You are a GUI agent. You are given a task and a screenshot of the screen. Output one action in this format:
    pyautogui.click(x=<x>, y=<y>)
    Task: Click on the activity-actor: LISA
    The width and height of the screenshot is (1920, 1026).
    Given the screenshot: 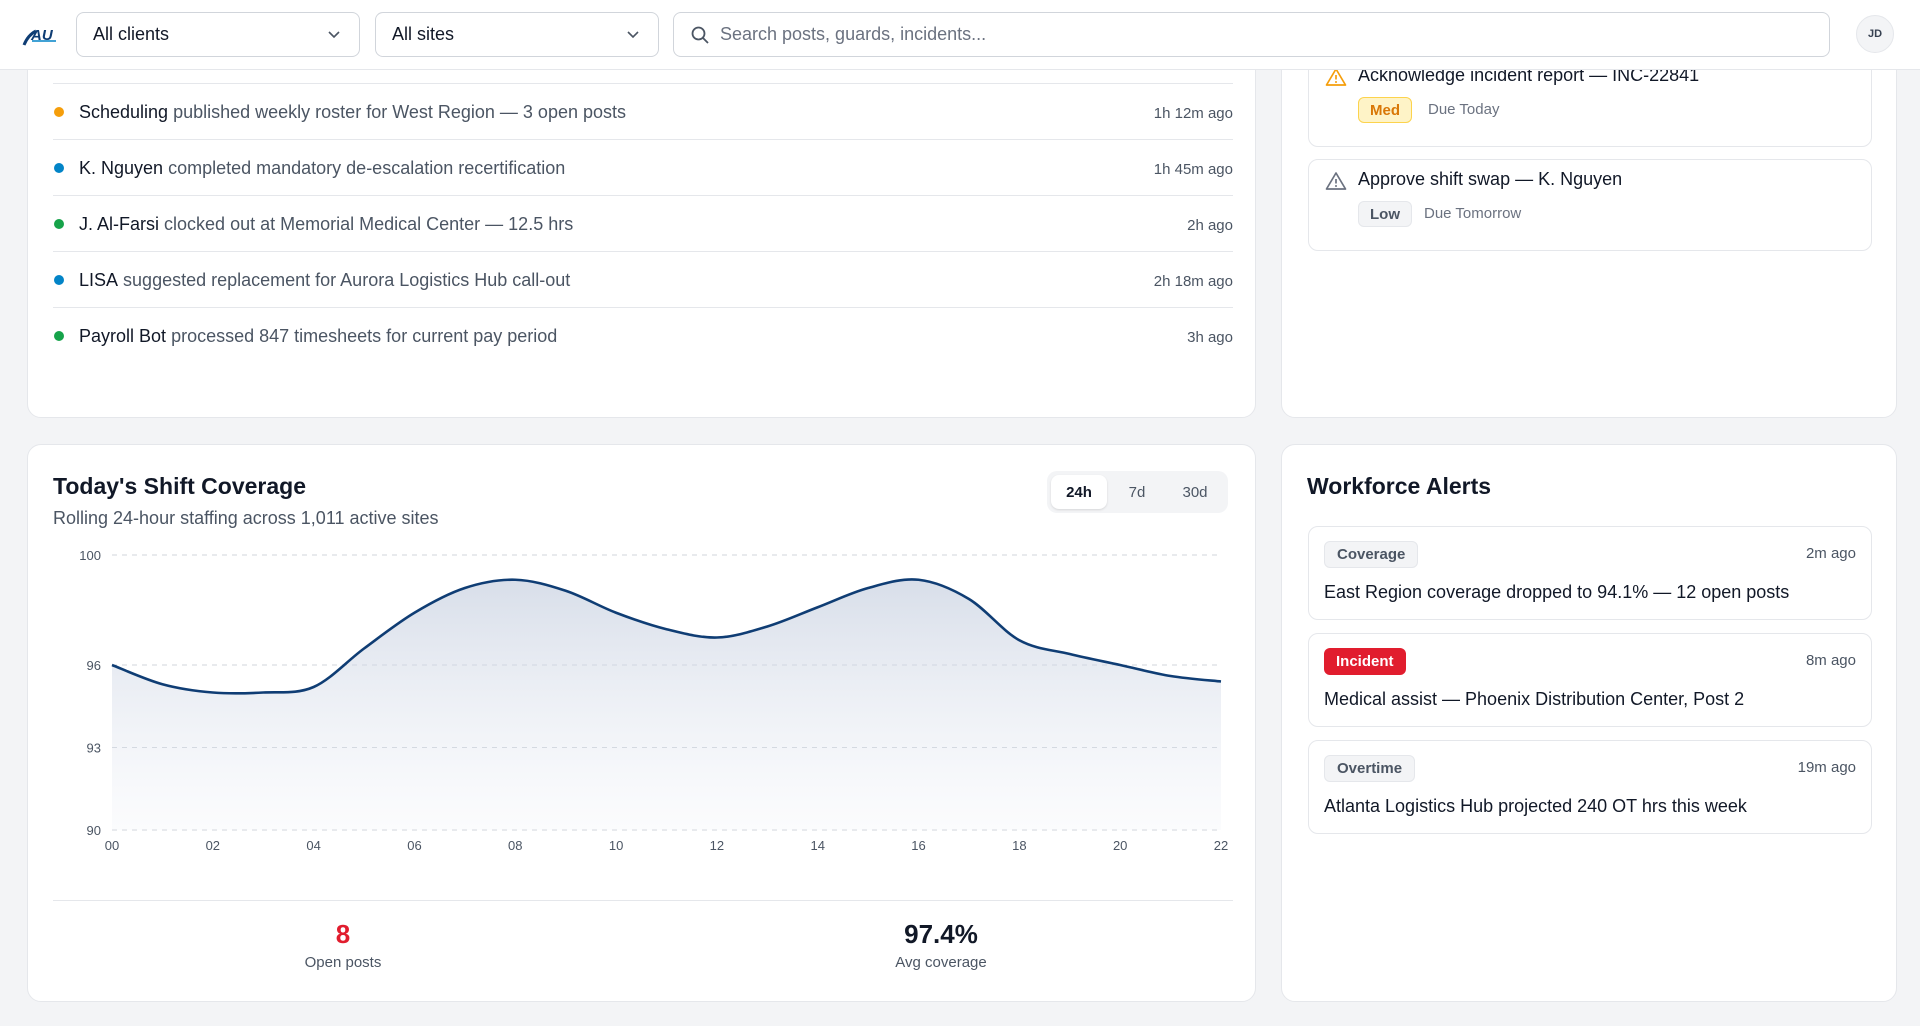 What is the action you would take?
    pyautogui.click(x=99, y=280)
    